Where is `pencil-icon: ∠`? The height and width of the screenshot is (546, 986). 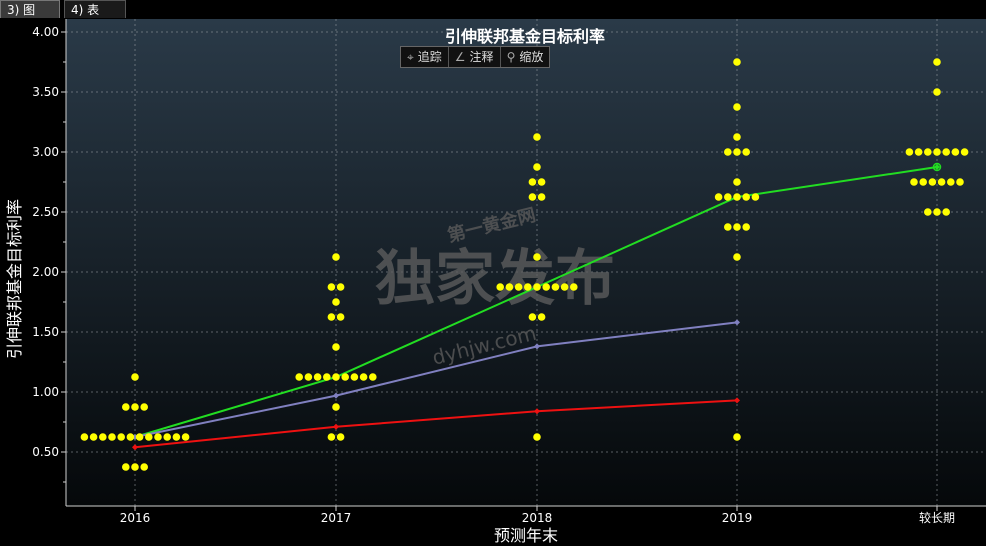
pencil-icon: ∠ is located at coordinates (460, 57).